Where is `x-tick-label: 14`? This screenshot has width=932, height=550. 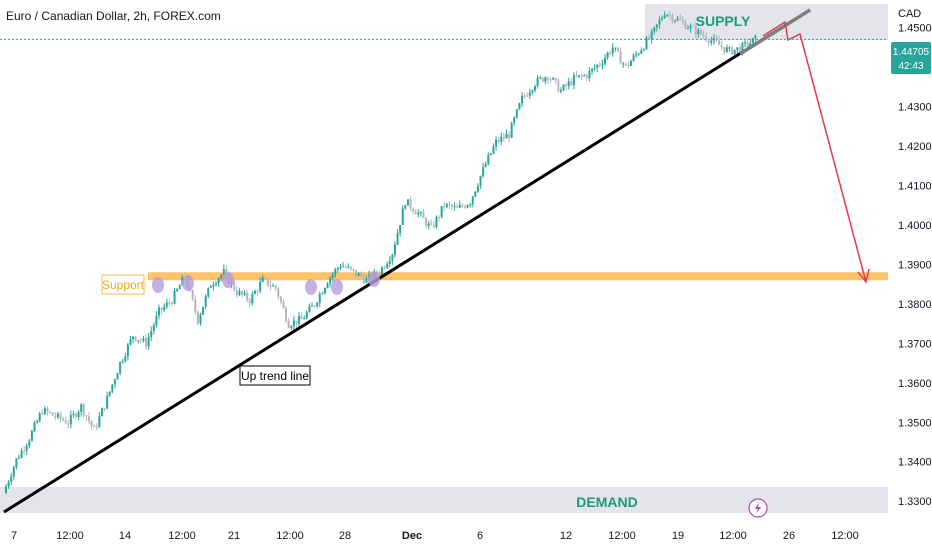 x-tick-label: 14 is located at coordinates (125, 536).